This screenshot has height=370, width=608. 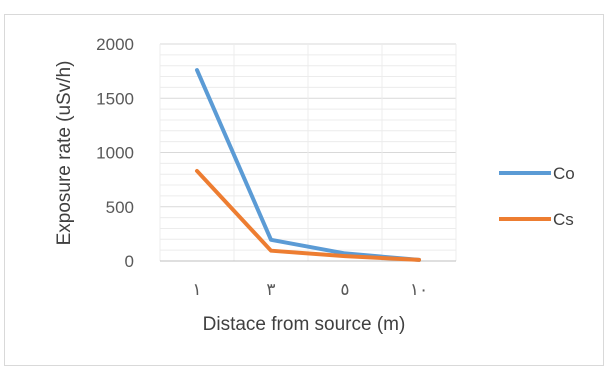 I want to click on y-tick-label: 1000, so click(x=115, y=153).